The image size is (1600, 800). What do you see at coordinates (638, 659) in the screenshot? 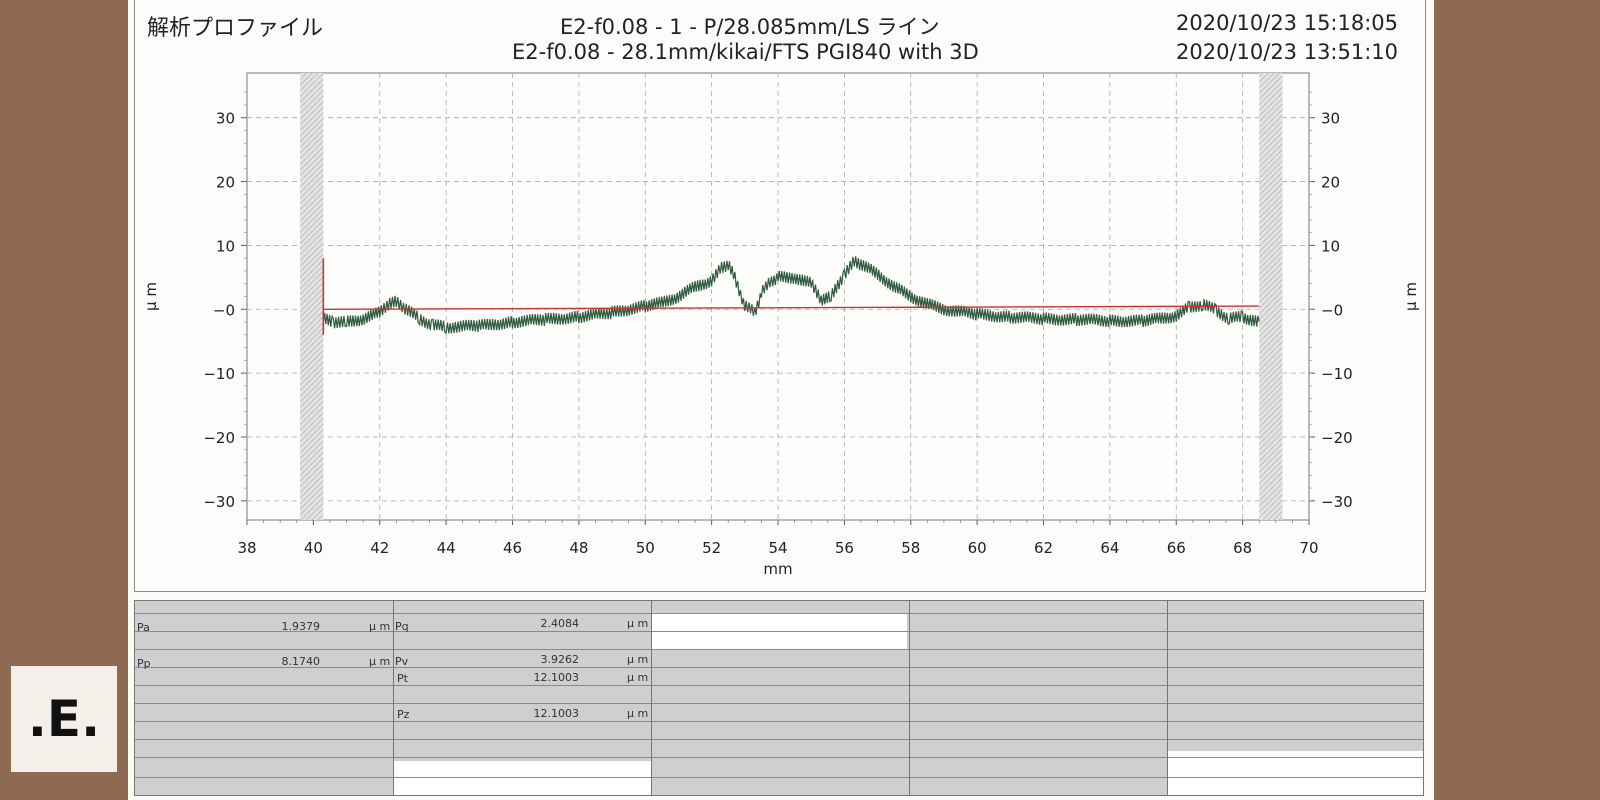
I see `param-unit-pv: μ m` at bounding box center [638, 659].